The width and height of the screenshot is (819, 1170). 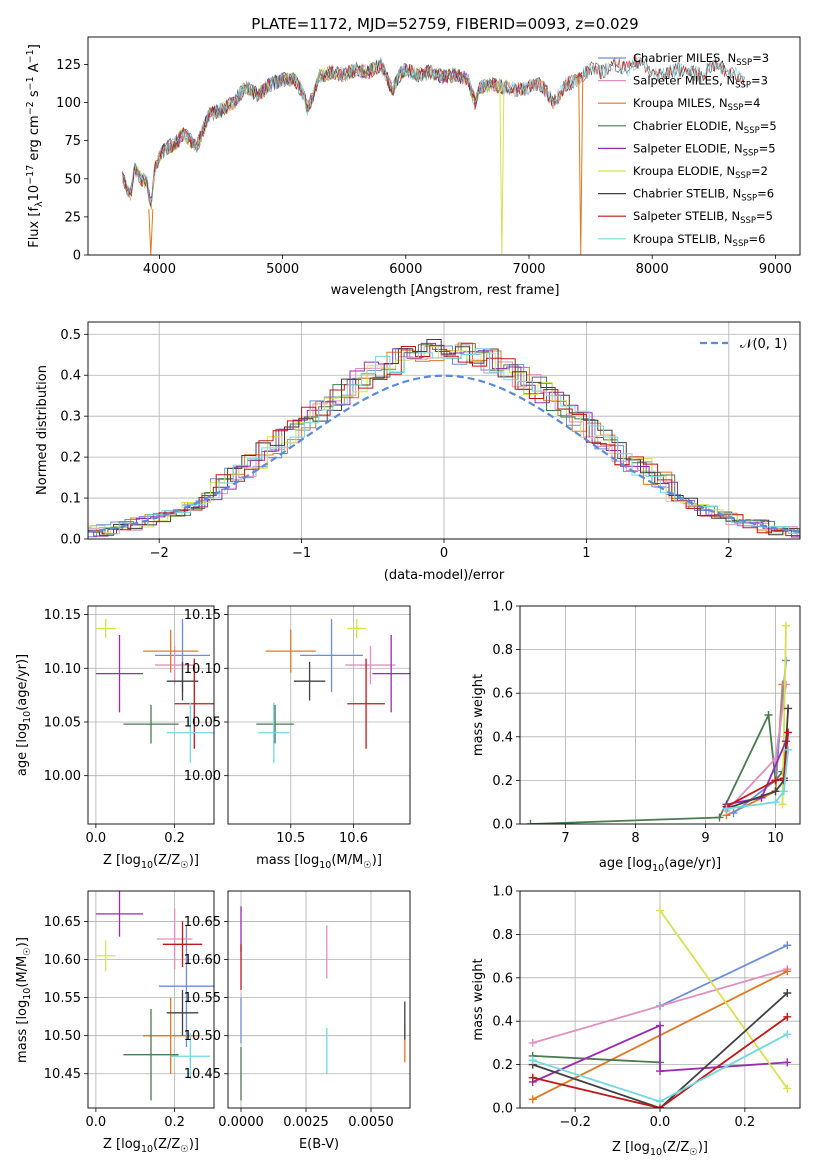 I want to click on weight-vs-age-ylabel: mass weight, so click(x=478, y=715).